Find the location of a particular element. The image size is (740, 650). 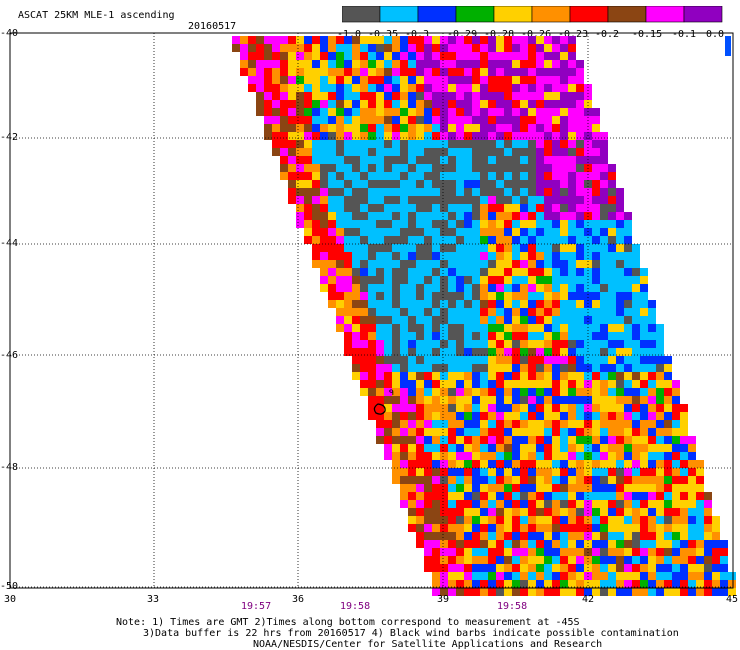

x-label-36: 36 is located at coordinates (298, 599).